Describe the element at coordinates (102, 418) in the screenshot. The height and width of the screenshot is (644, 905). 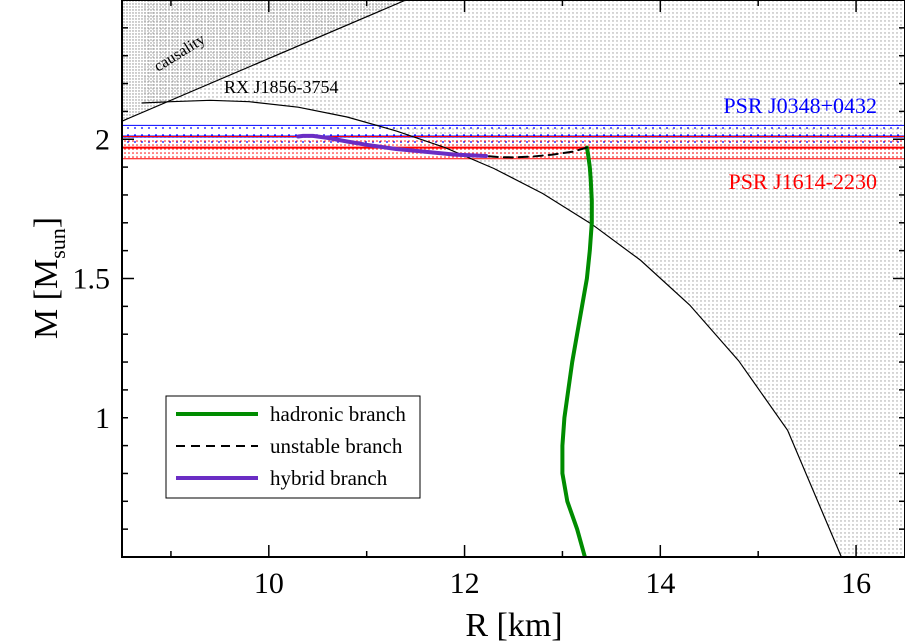
I see `y-tick-label: 1` at that location.